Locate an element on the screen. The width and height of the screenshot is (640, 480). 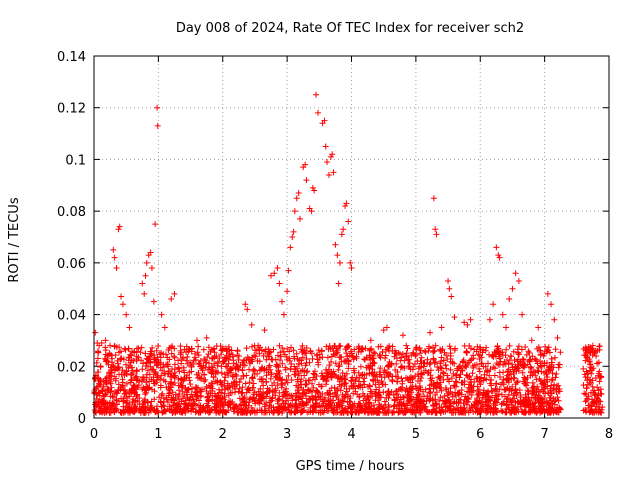
y-tick-label: 0.14 is located at coordinates (71, 57).